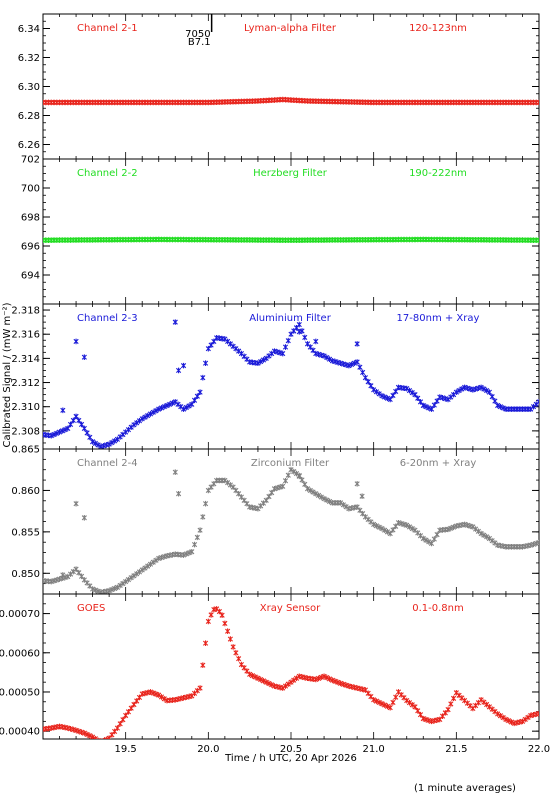  I want to click on y-tick-label: 2.318, so click(25, 311).